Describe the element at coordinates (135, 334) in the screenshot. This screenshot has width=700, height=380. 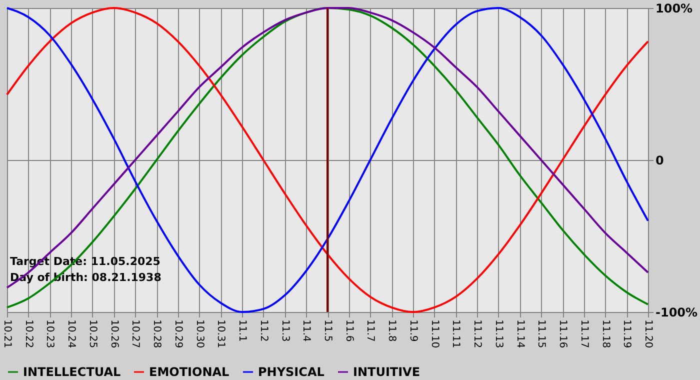
I see `x-tick-label: 10.27` at that location.